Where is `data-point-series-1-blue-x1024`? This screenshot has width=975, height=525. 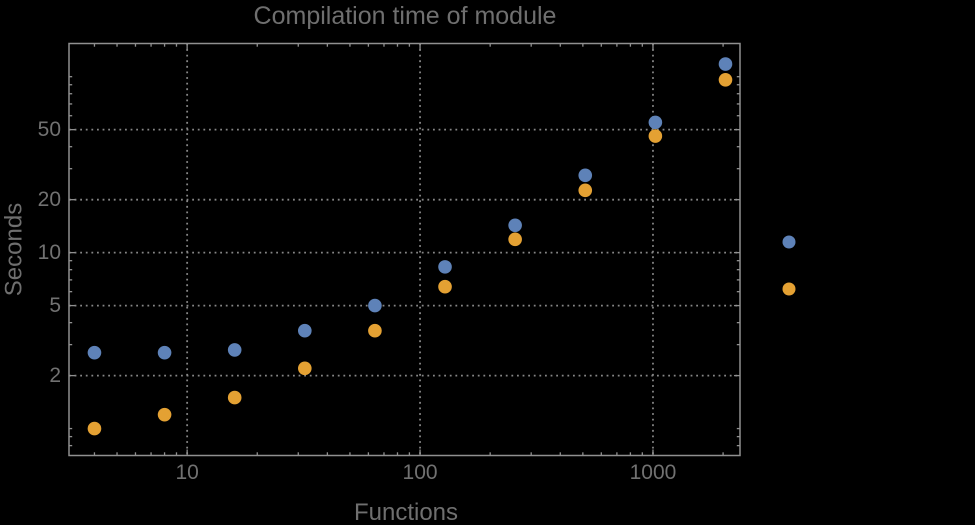 data-point-series-1-blue-x1024 is located at coordinates (655, 122).